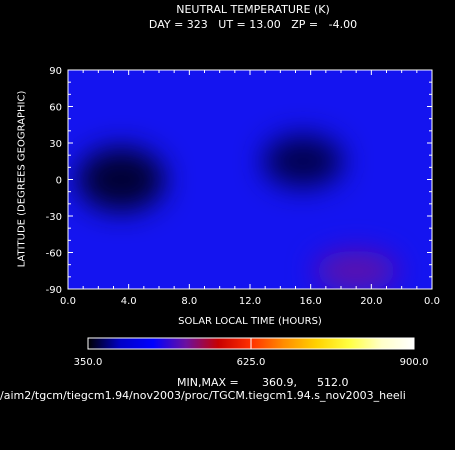  I want to click on x-axis-label: SOLAR LOCAL TIME (HOURS), so click(250, 321).